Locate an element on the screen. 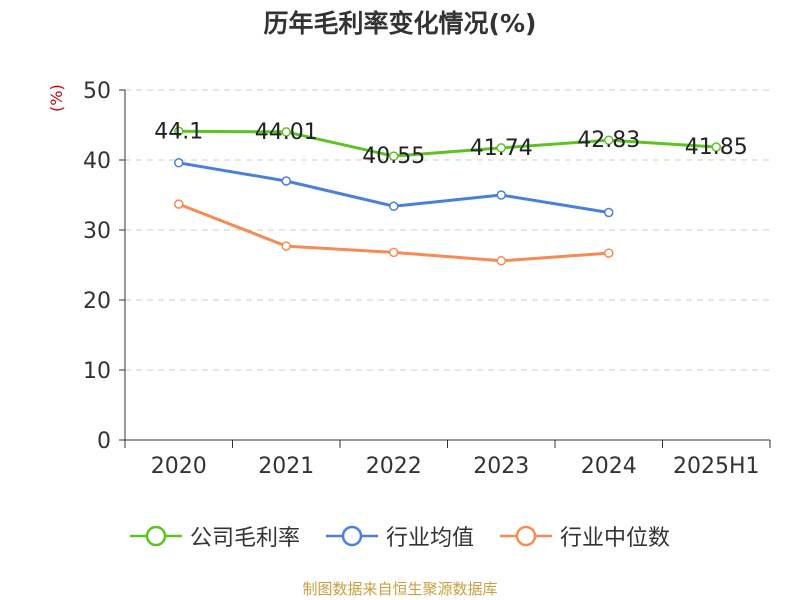  x-tick-label-2020: 2020 is located at coordinates (179, 466).